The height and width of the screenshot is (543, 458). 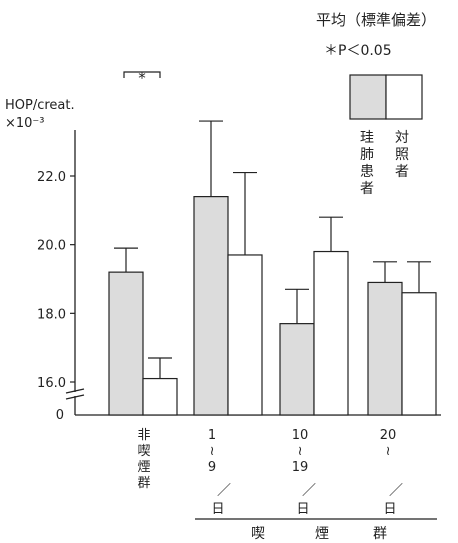 What do you see at coordinates (367, 138) in the screenshot?
I see `legend-label-char: 珪` at bounding box center [367, 138].